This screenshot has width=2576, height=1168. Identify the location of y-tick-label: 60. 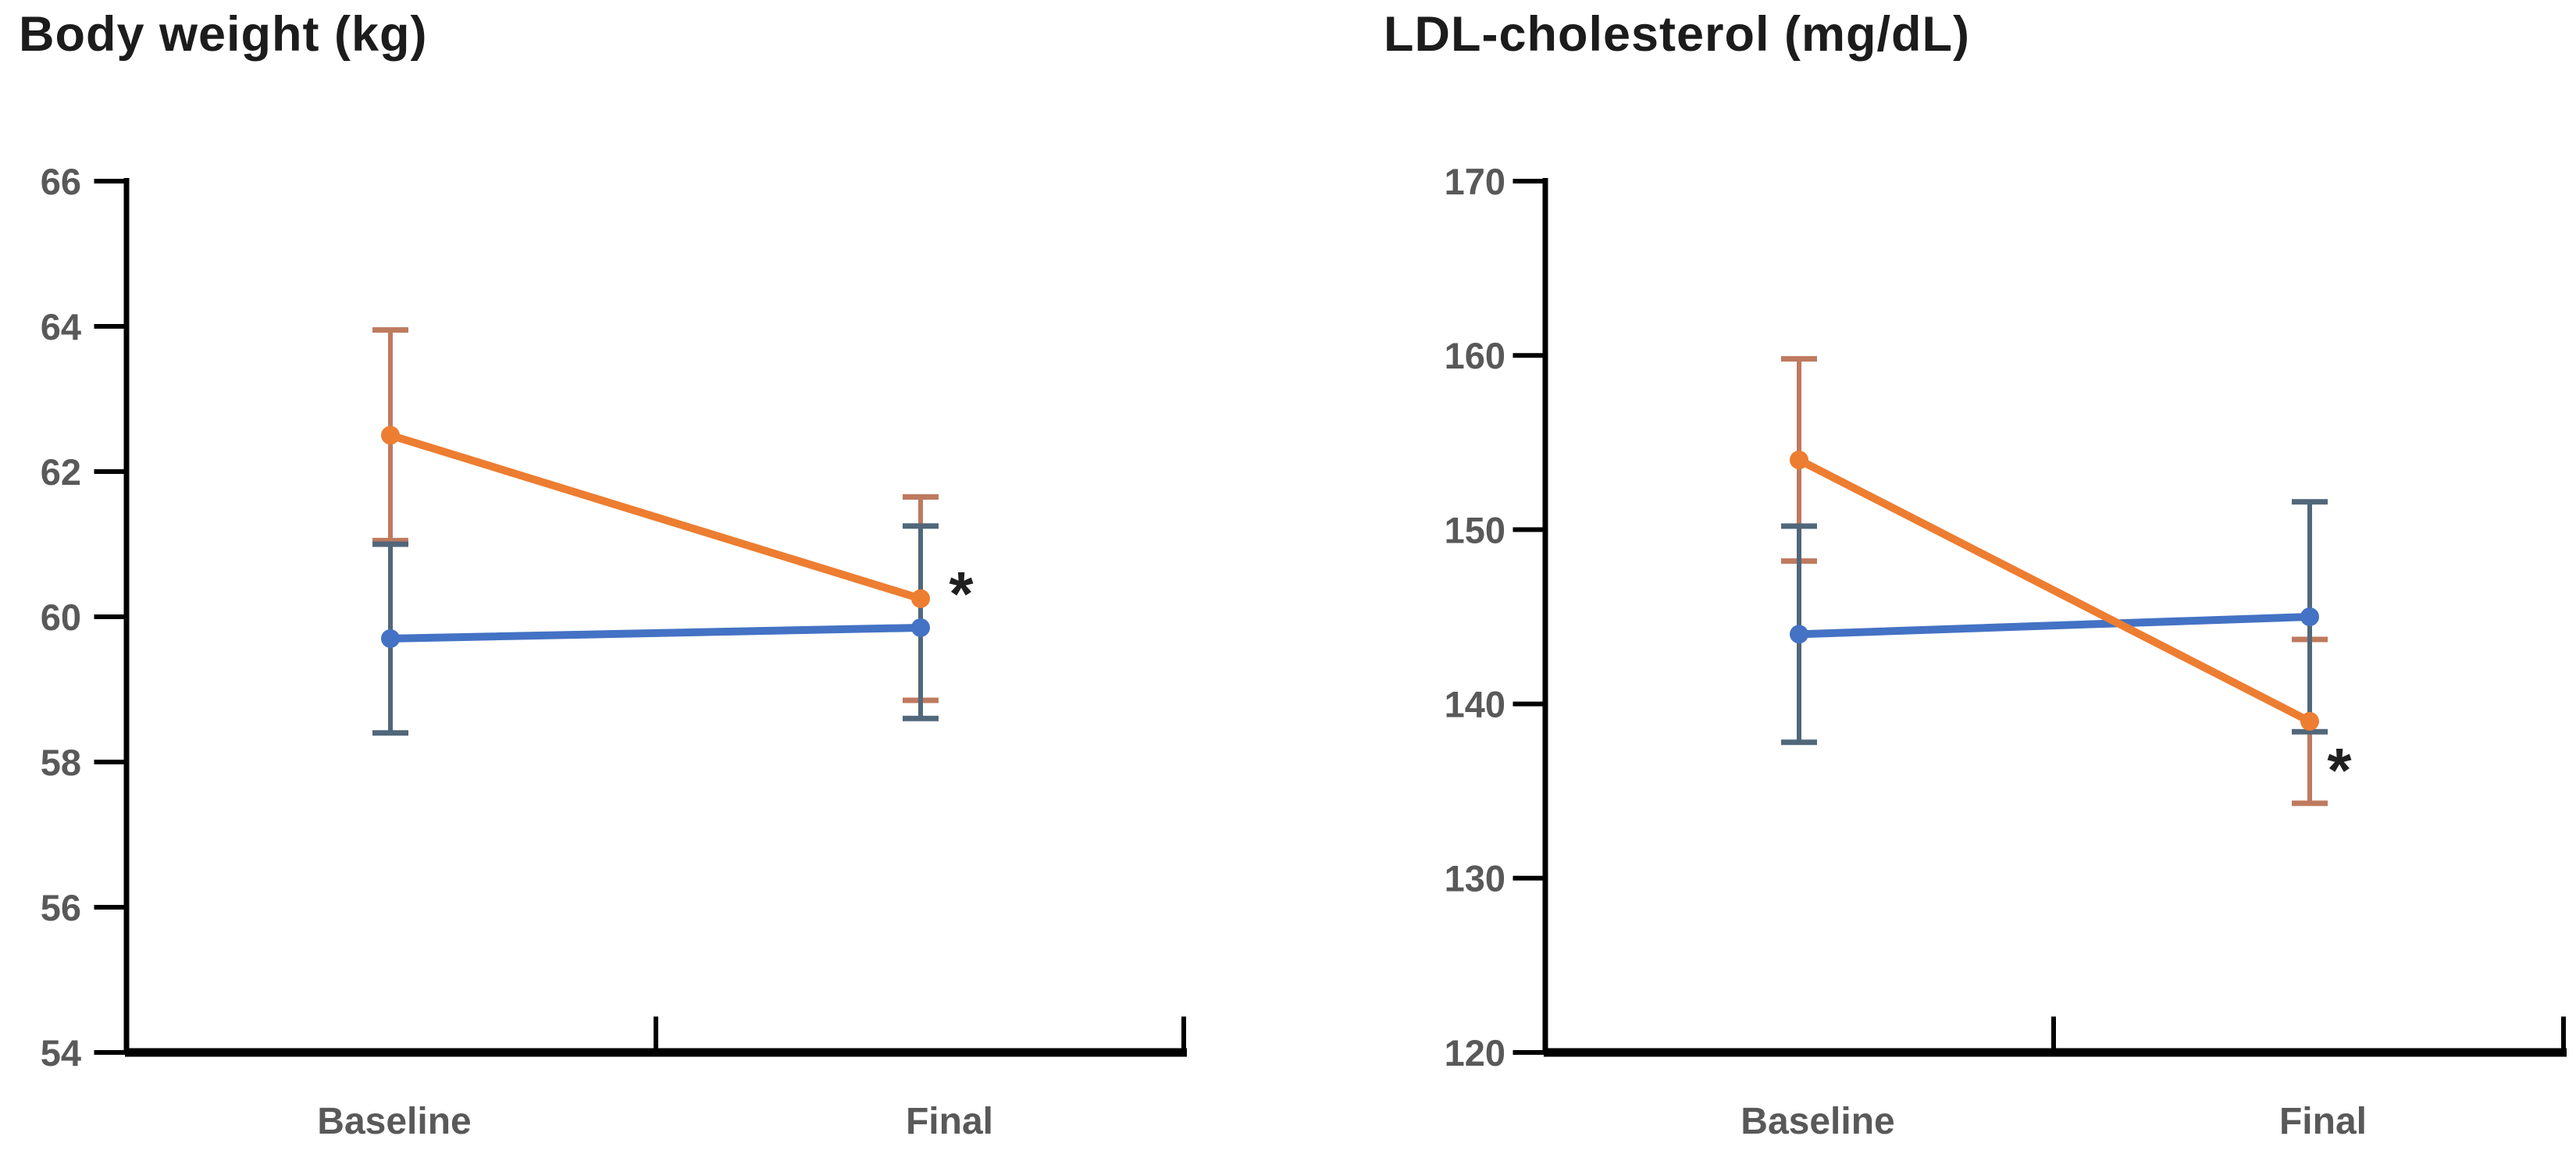
(61, 617).